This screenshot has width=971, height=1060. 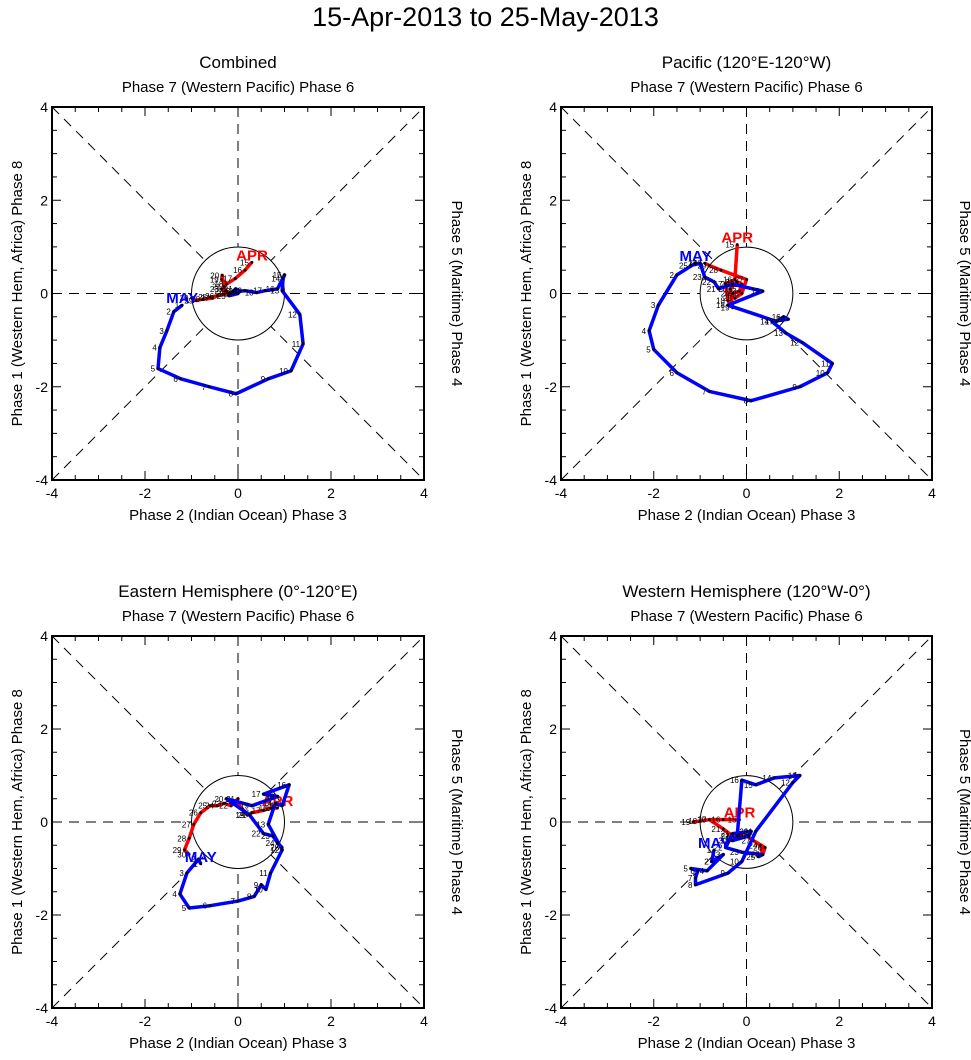 I want to click on y-tick-label: 2, so click(x=553, y=729).